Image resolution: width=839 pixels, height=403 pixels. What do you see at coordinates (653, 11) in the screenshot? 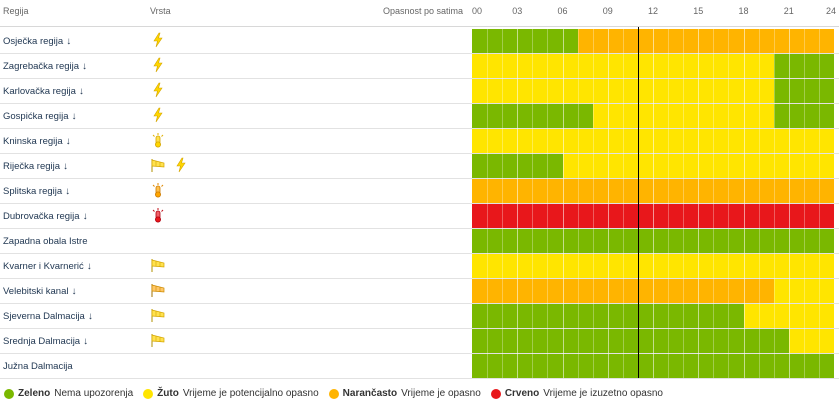
I see `hour-label: 12` at bounding box center [653, 11].